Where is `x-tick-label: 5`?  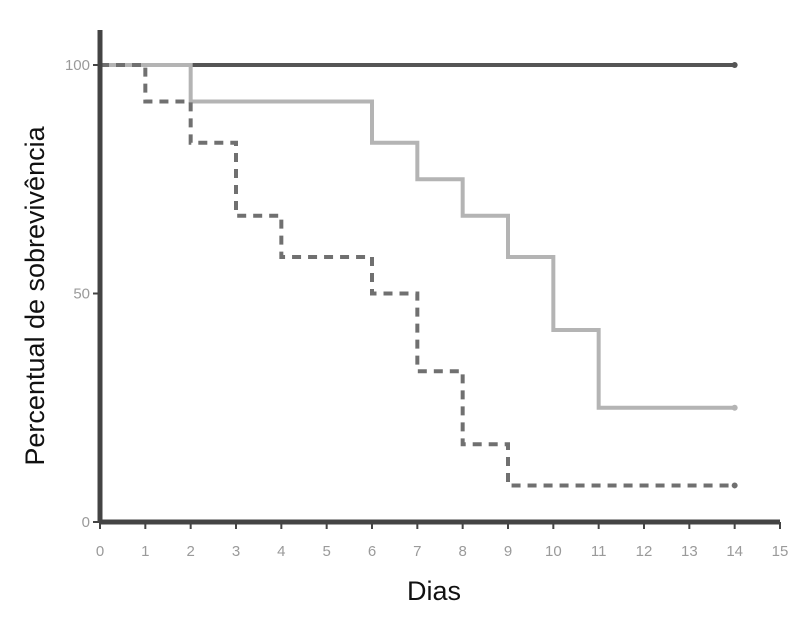
x-tick-label: 5 is located at coordinates (326, 551).